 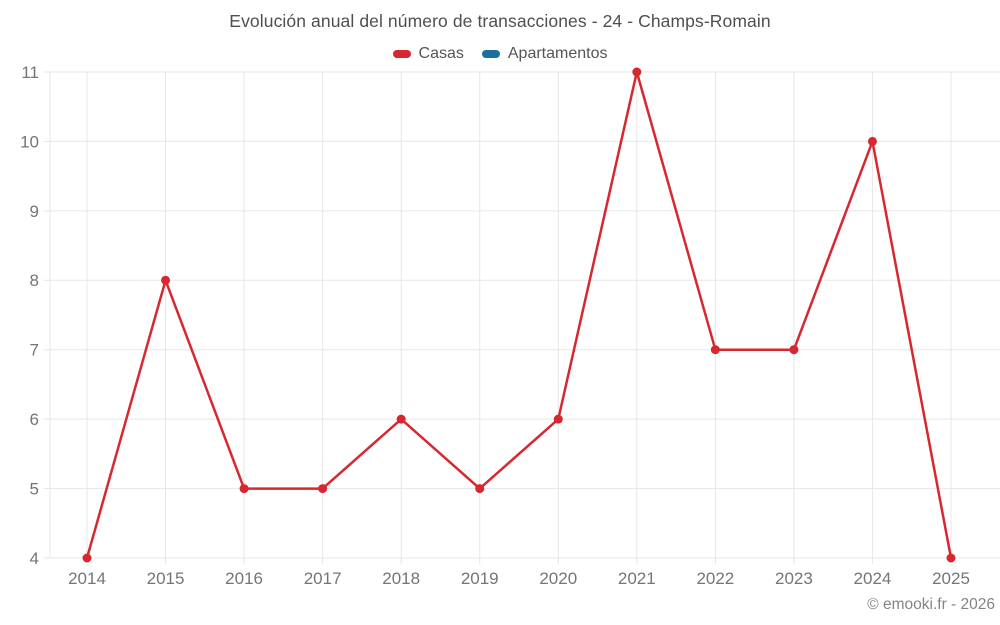 What do you see at coordinates (34, 558) in the screenshot?
I see `y-axis-label: 4` at bounding box center [34, 558].